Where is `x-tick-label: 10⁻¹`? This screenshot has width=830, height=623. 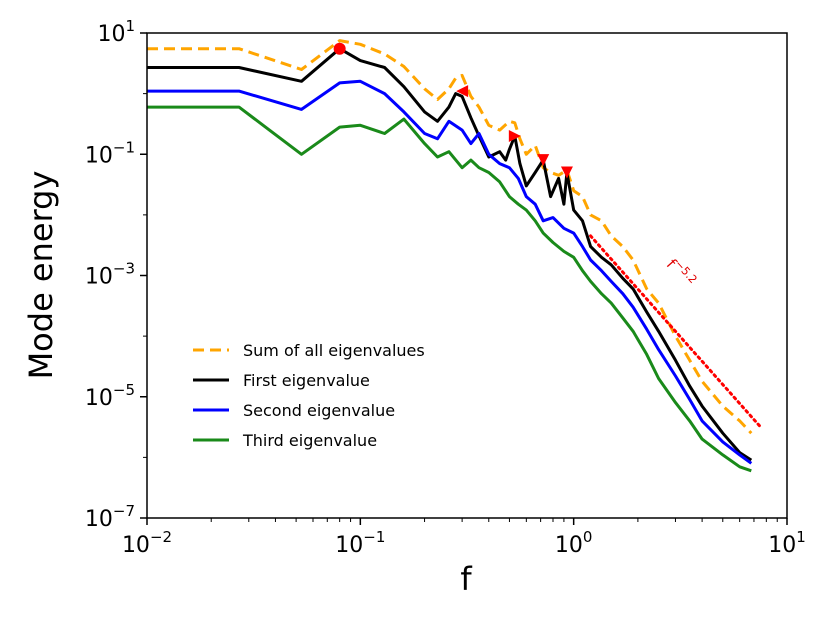 x-tick-label: 10⁻¹ is located at coordinates (360, 543).